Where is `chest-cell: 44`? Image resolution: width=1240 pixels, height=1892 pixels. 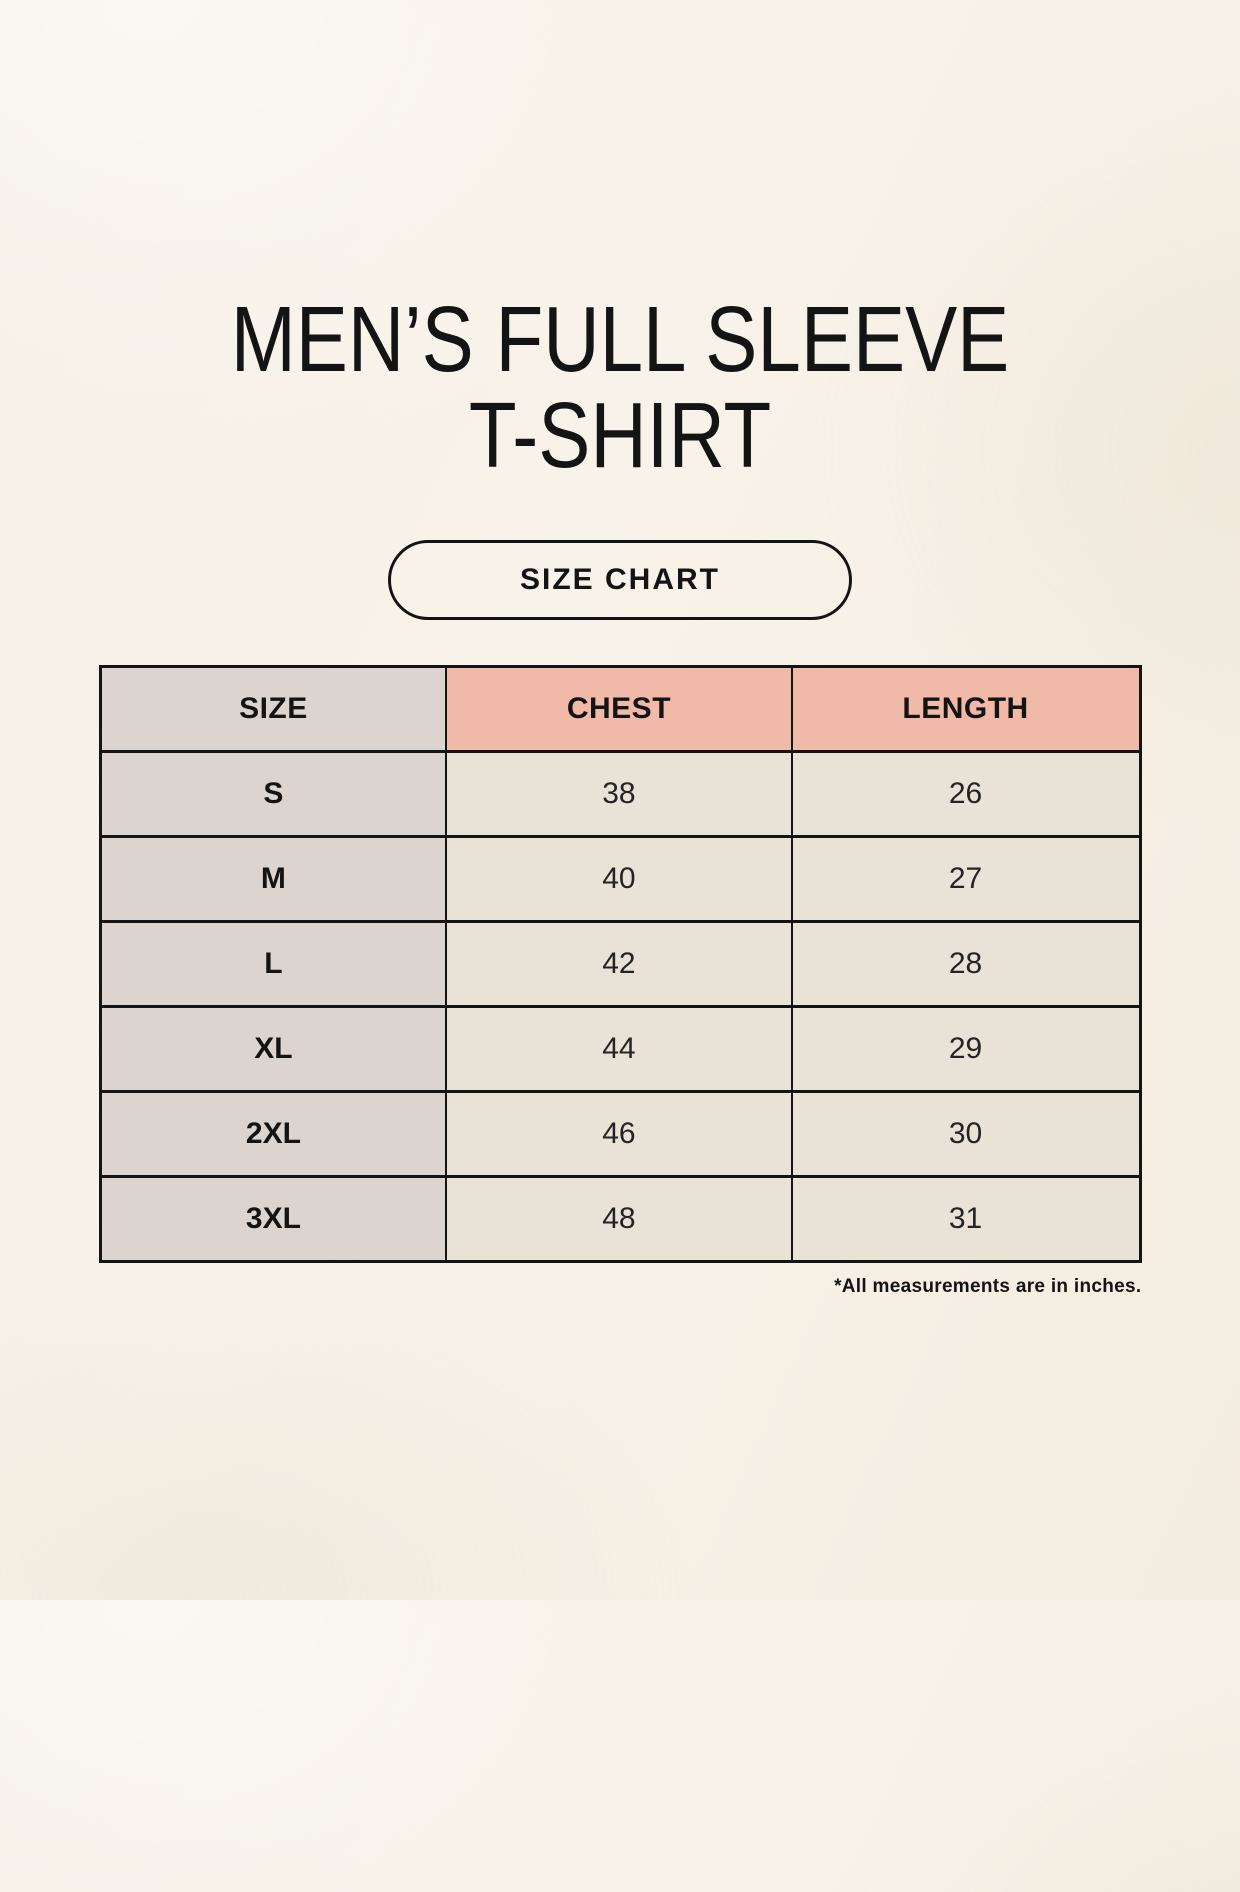 chest-cell: 44 is located at coordinates (619, 1048).